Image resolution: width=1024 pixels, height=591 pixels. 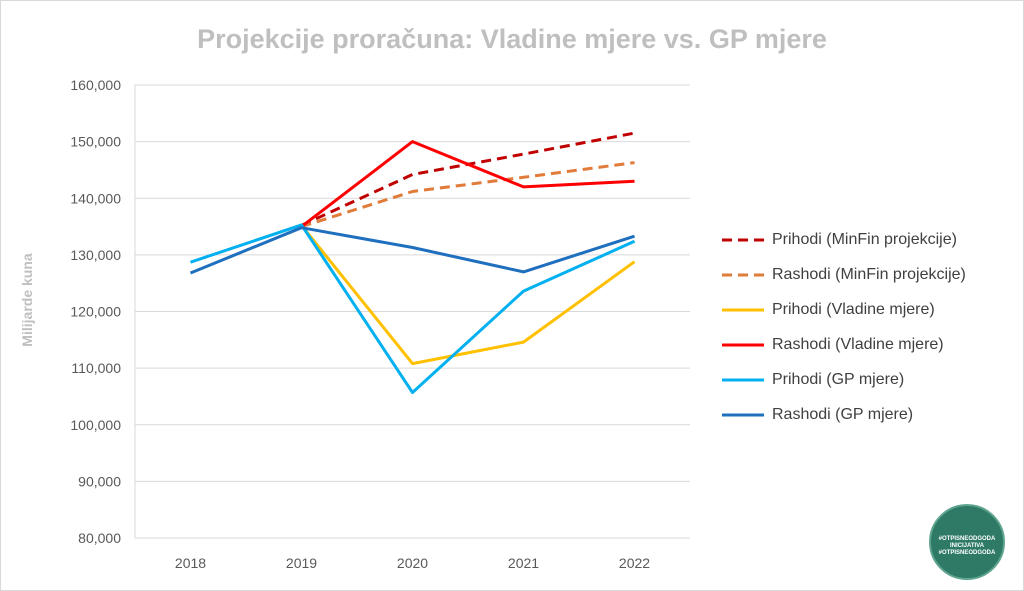 I want to click on legend-label: Rashodi (MinFin projekcije), so click(x=869, y=274).